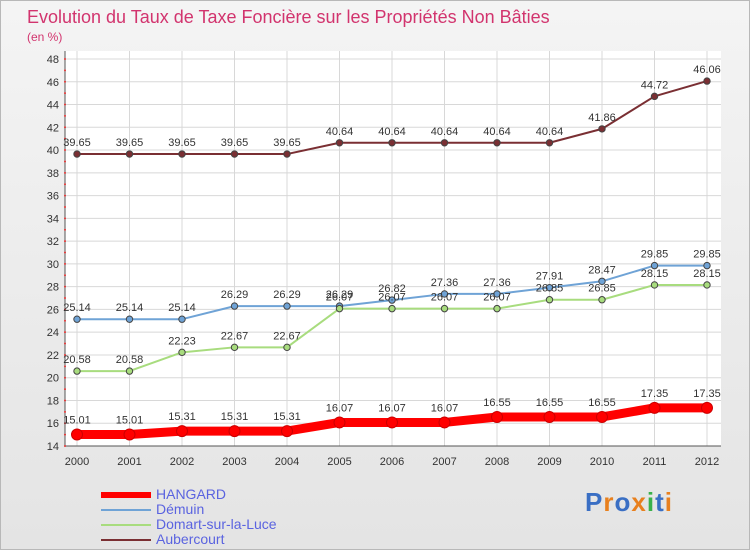 The image size is (750, 550). I want to click on data-label: 15.01, so click(130, 421).